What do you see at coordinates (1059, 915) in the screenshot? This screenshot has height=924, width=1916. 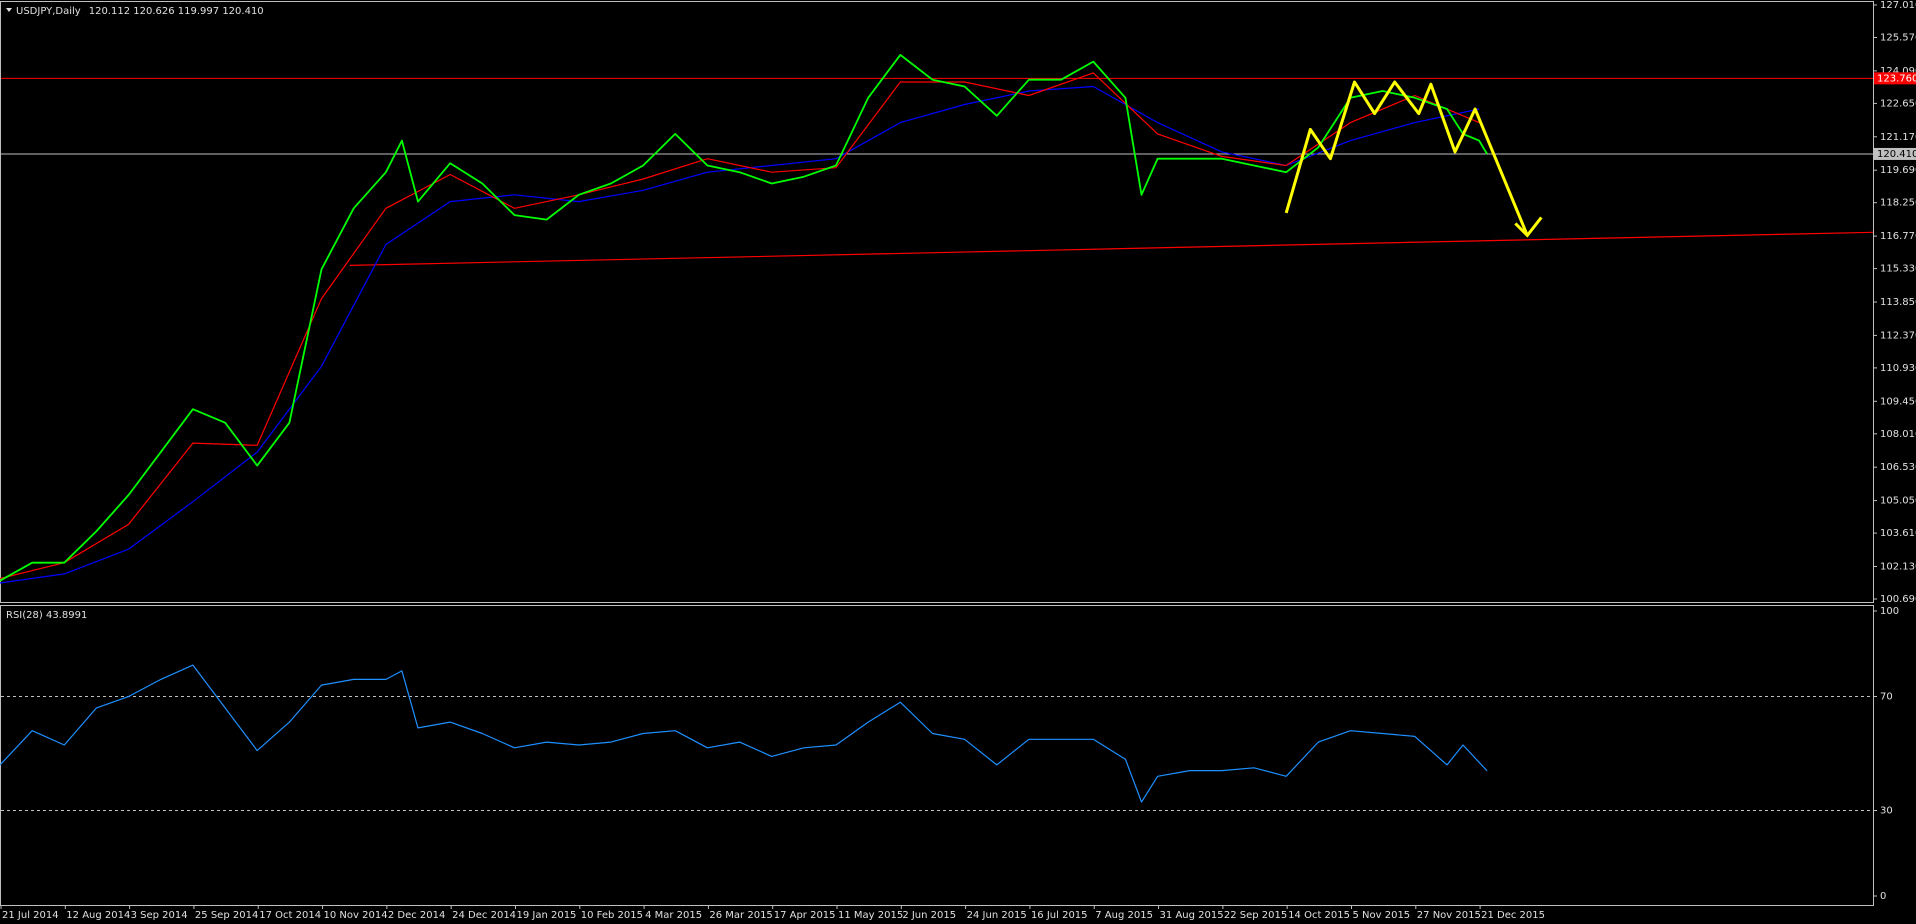 I see `x-tick-label: 16 Jul 2015` at bounding box center [1059, 915].